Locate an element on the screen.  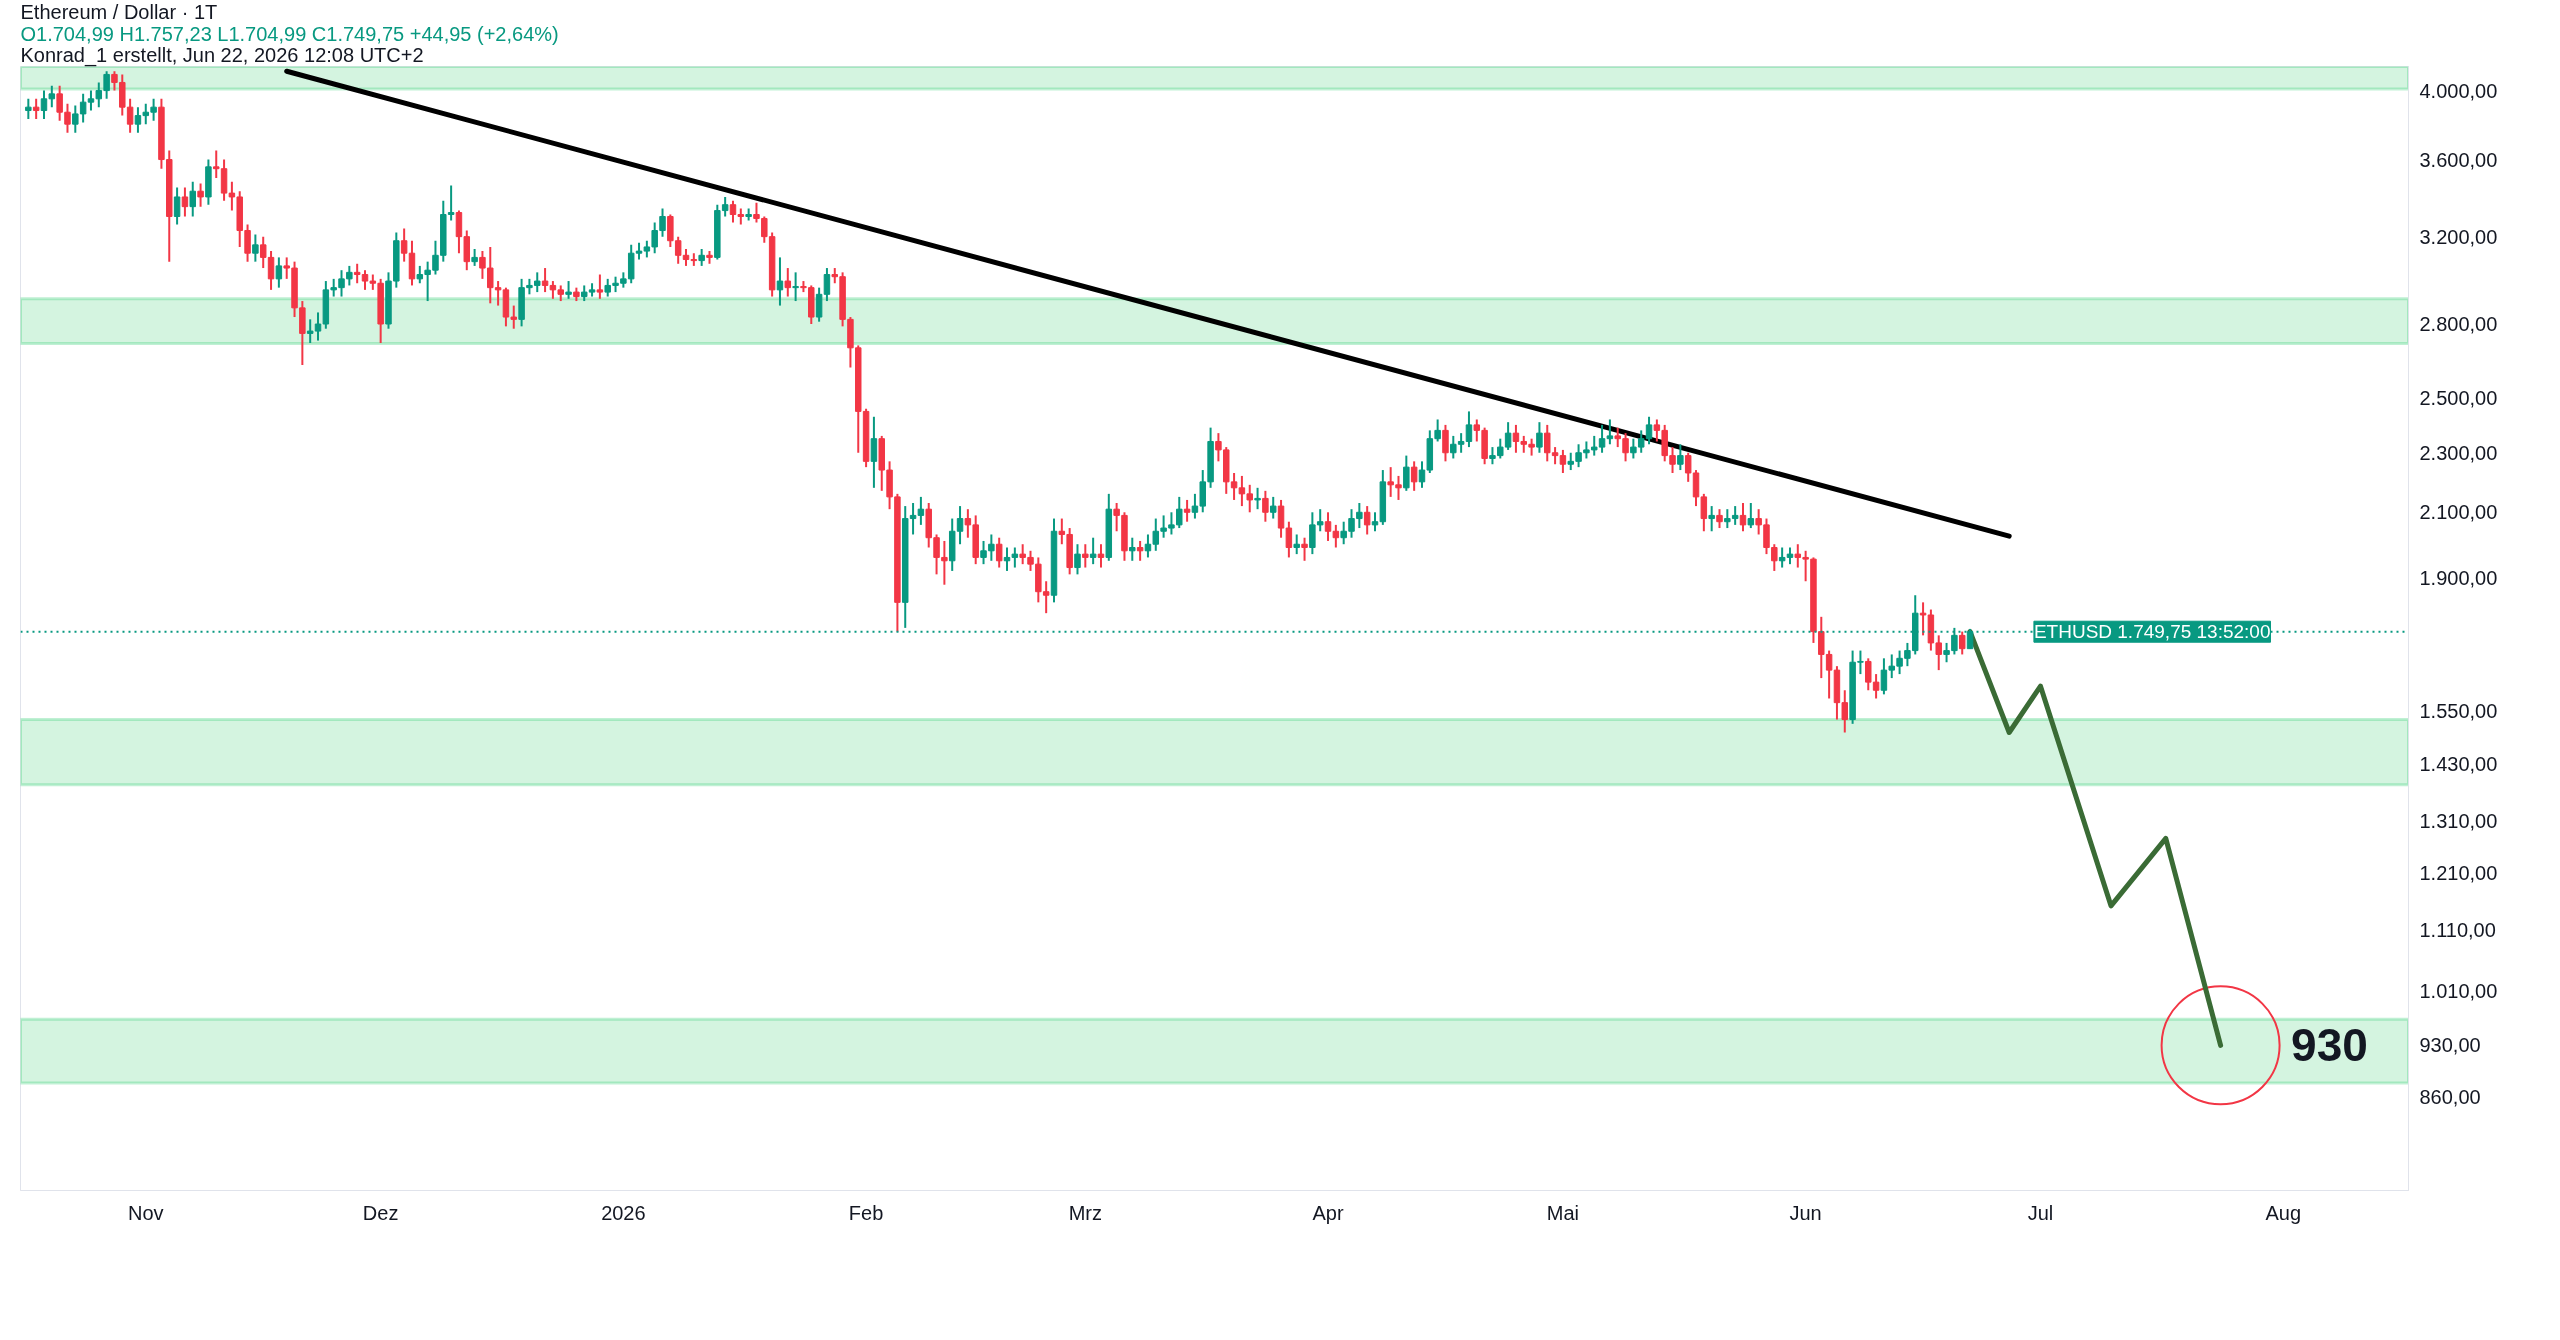
y-tick-label: 1.430,00 is located at coordinates (2458, 763).